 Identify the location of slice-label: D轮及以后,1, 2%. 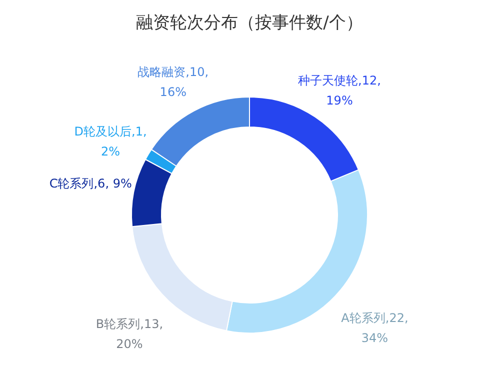
(110, 141).